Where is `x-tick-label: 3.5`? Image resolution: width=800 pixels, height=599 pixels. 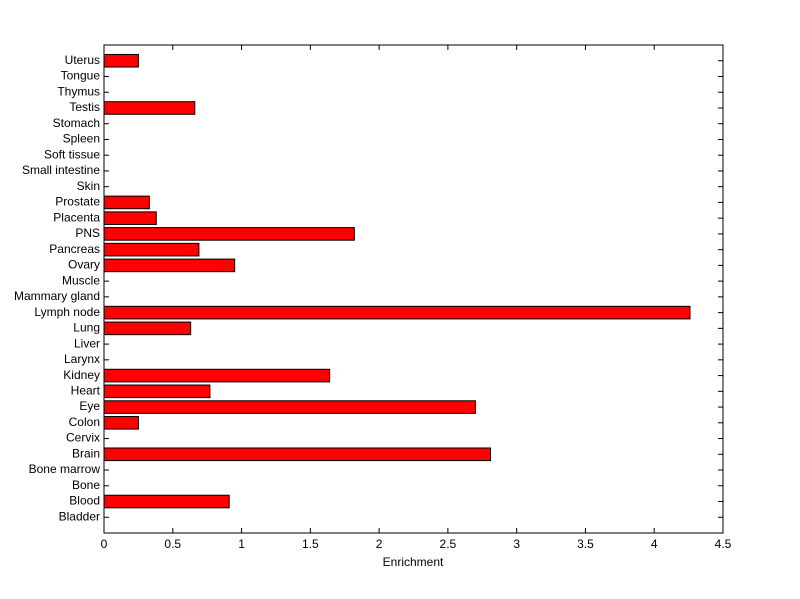
x-tick-label: 3.5 is located at coordinates (585, 544).